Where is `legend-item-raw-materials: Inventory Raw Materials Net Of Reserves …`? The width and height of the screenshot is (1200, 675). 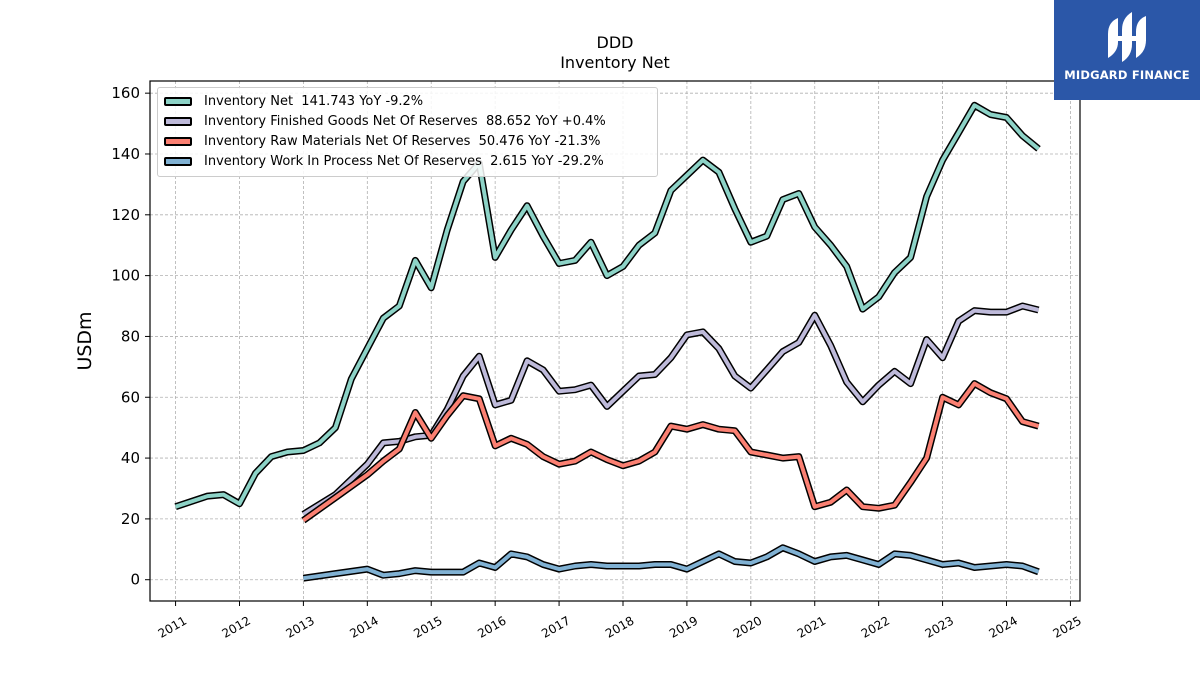 legend-item-raw-materials: Inventory Raw Materials Net Of Reserves … is located at coordinates (382, 141).